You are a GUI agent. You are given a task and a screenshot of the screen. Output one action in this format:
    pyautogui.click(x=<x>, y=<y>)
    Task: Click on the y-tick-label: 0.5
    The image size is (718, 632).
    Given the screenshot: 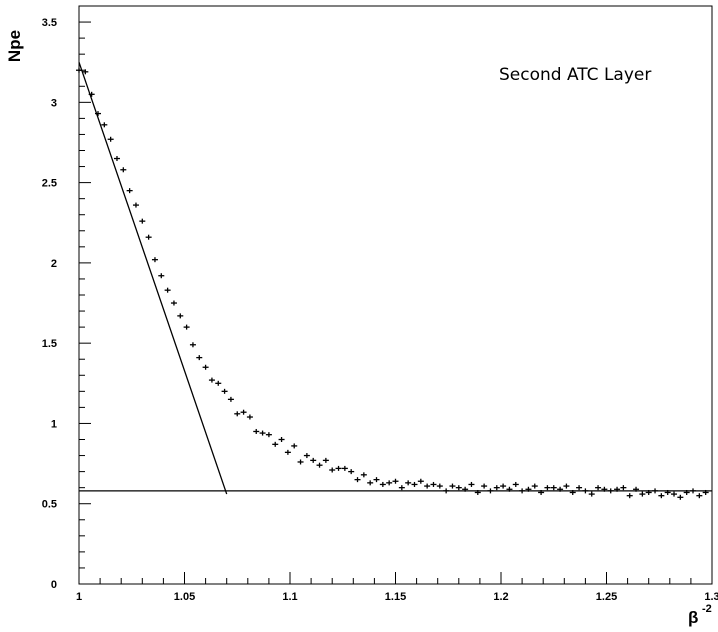 What is the action you would take?
    pyautogui.click(x=49, y=505)
    